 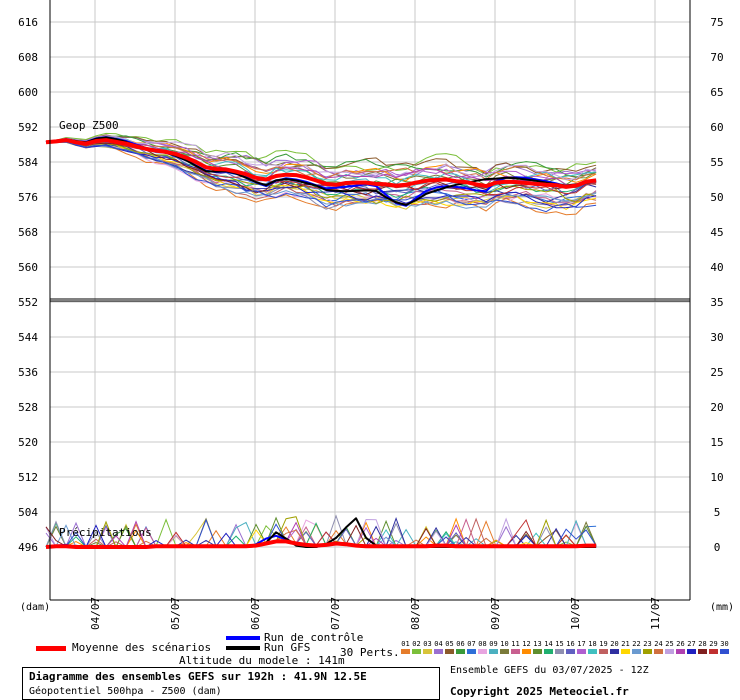 I want to click on perturbation-legend-item: 15, so click(x=559, y=647).